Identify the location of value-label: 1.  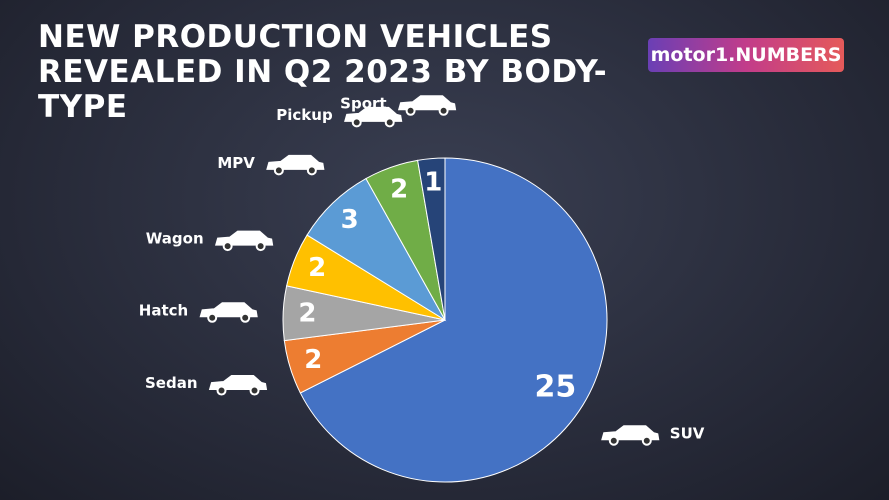
(433, 182).